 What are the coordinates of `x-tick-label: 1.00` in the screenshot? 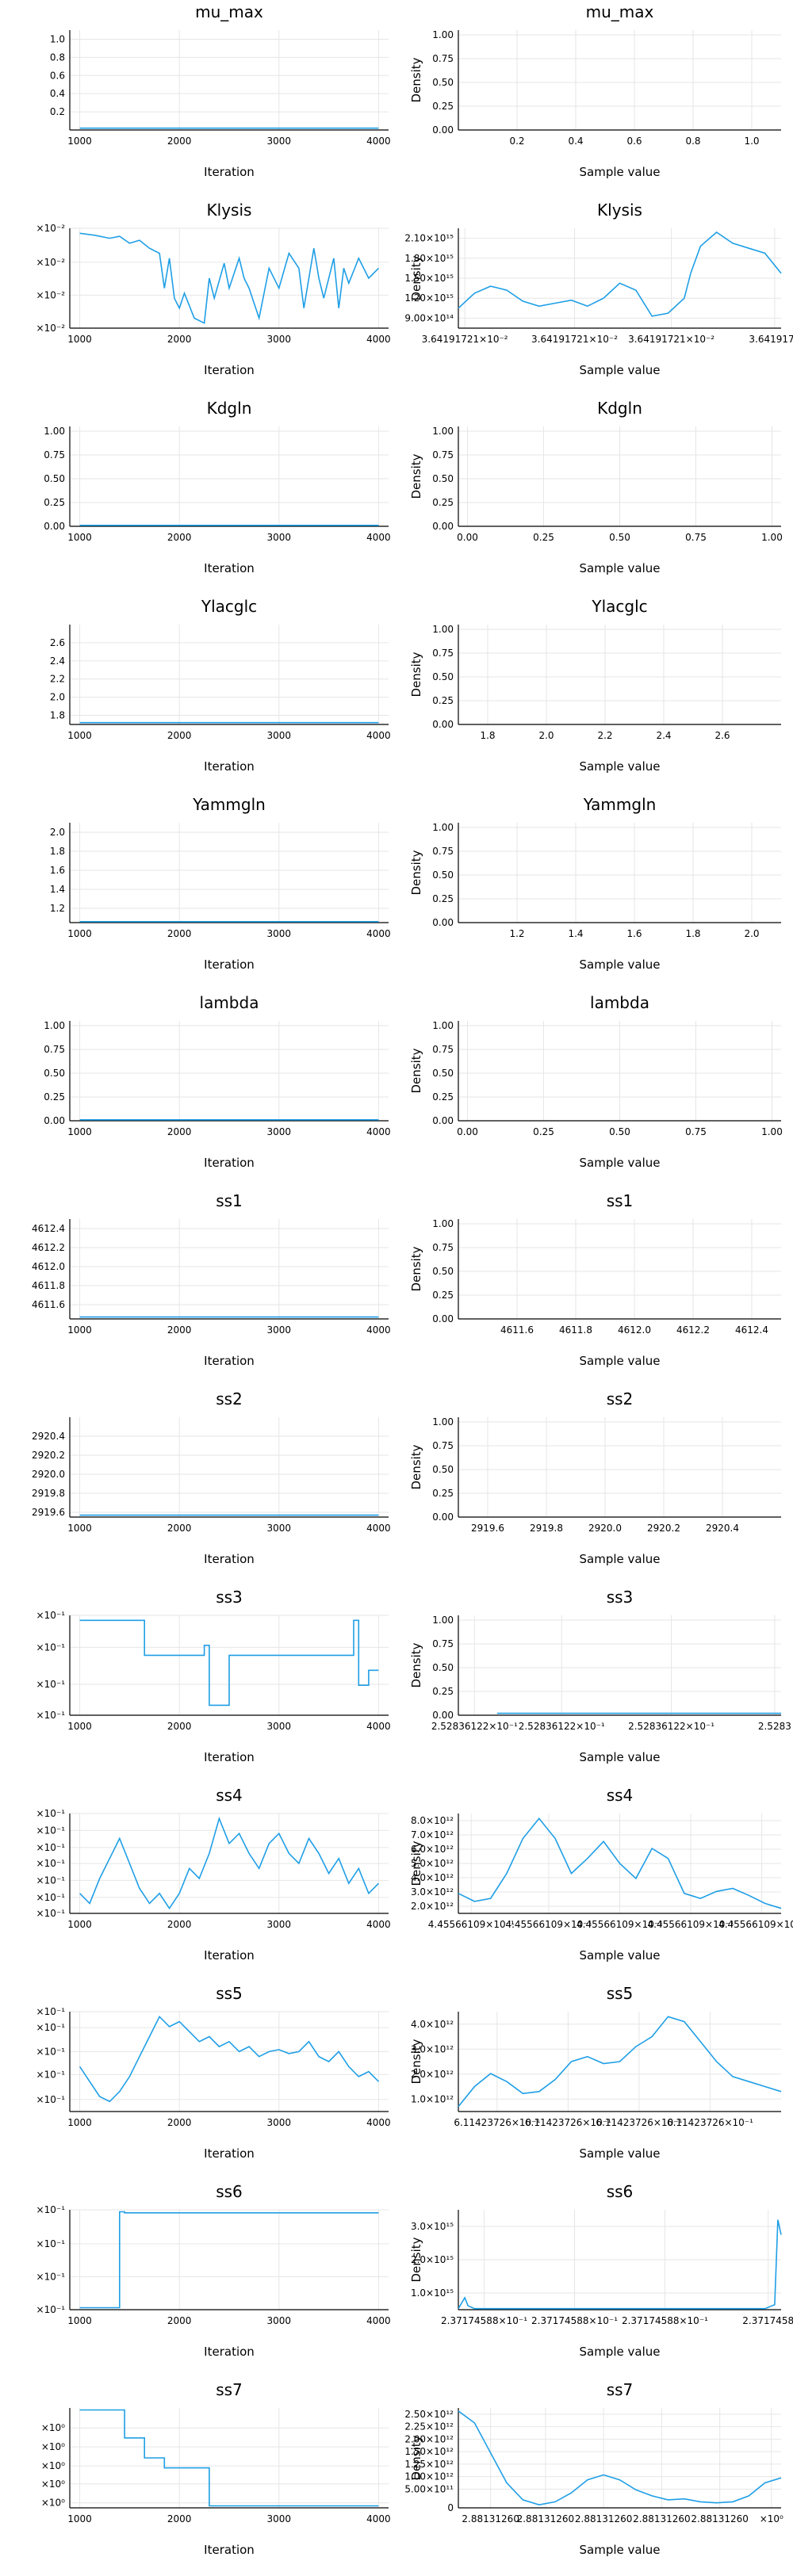 It's located at (772, 537).